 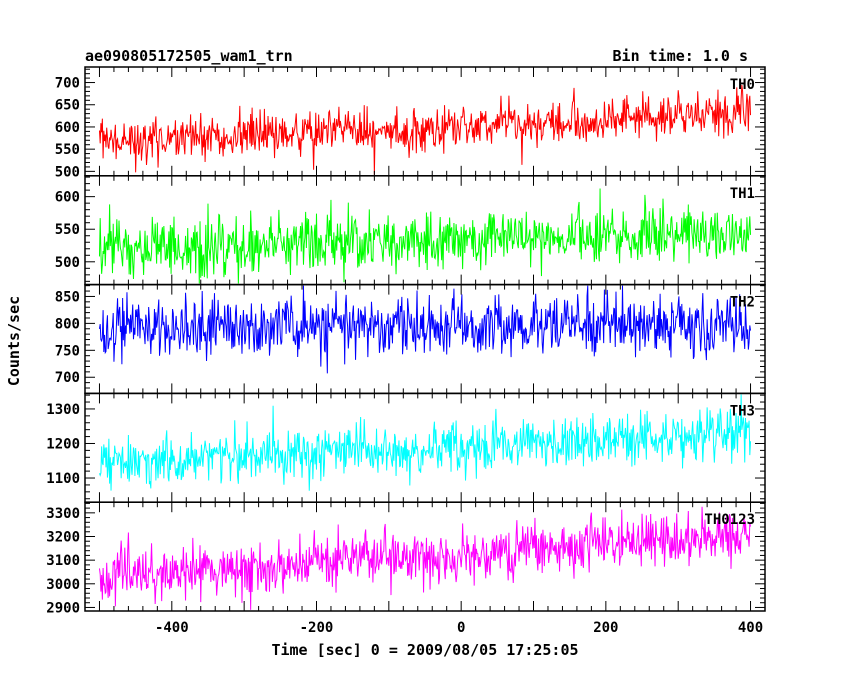 I want to click on series-line-th2, so click(x=425, y=329).